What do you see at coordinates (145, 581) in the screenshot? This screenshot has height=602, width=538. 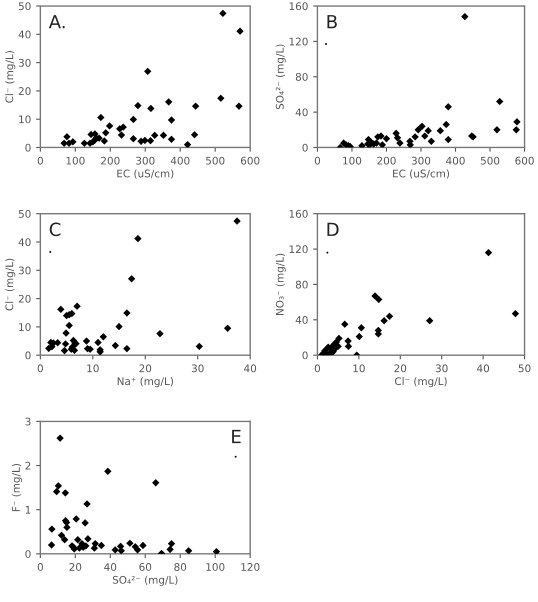 I see `x-axis-title: SO₄²⁻ (mg/L)` at bounding box center [145, 581].